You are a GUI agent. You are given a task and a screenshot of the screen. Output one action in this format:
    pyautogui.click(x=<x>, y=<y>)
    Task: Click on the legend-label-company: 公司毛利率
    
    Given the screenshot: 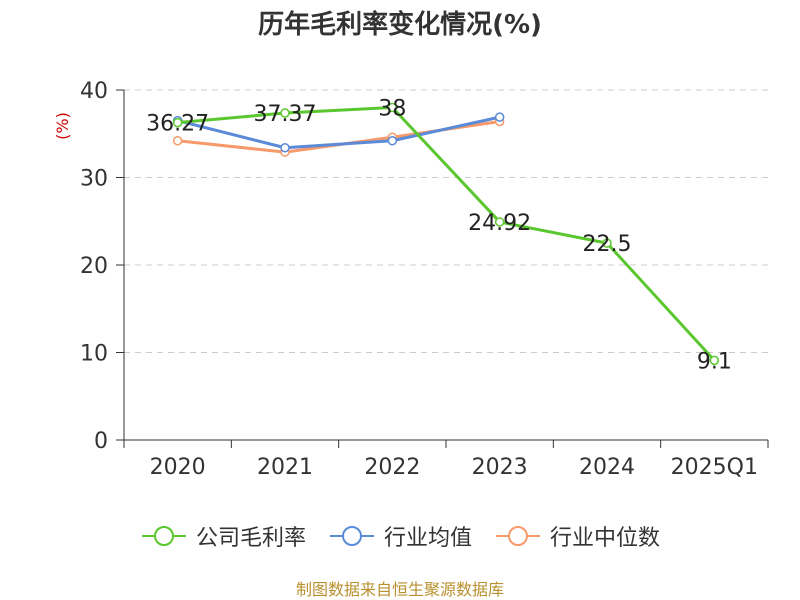 What is the action you would take?
    pyautogui.click(x=250, y=538)
    